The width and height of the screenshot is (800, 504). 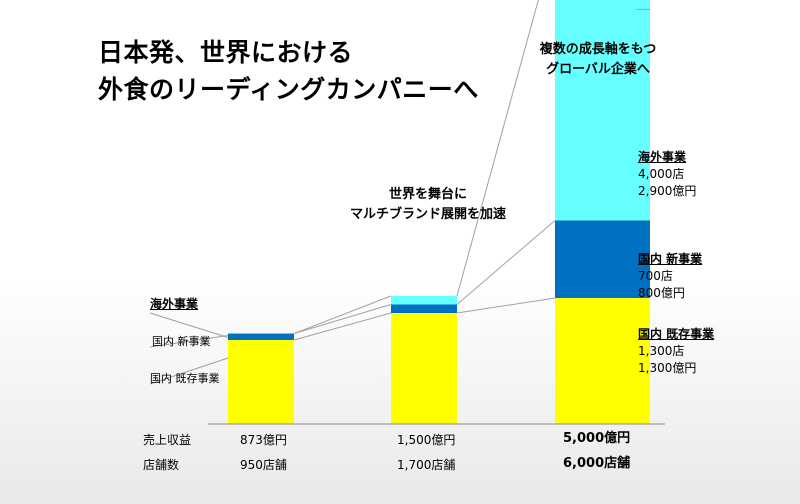 I want to click on bar-3-overseas, so click(x=602, y=110).